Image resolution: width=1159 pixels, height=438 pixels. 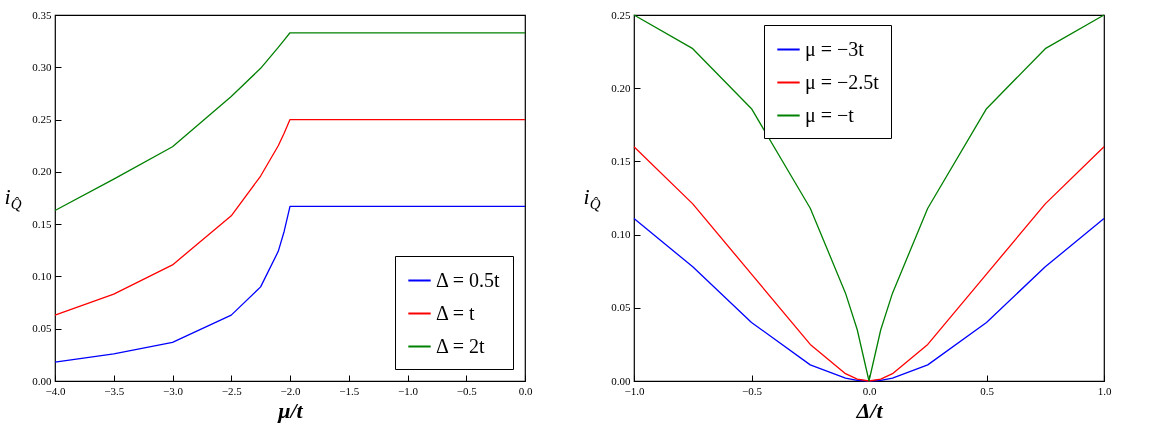 I want to click on x-tick-label: −1.5, so click(x=349, y=390).